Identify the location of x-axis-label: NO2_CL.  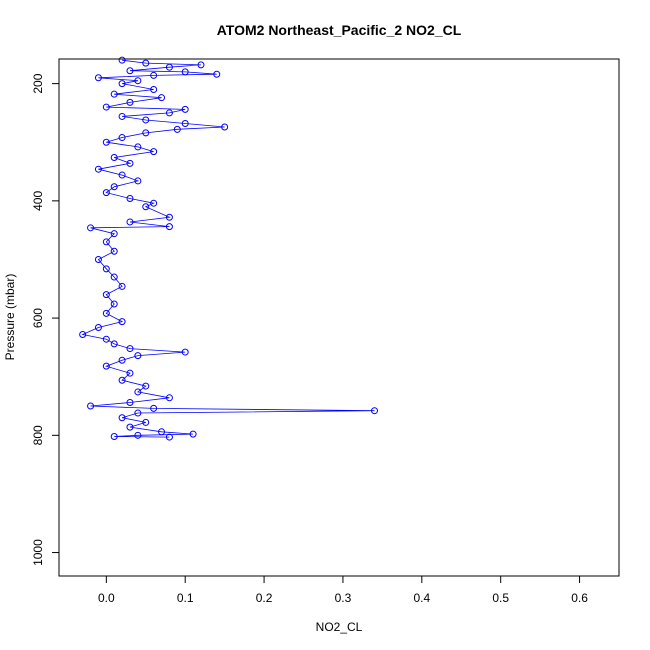
(339, 627).